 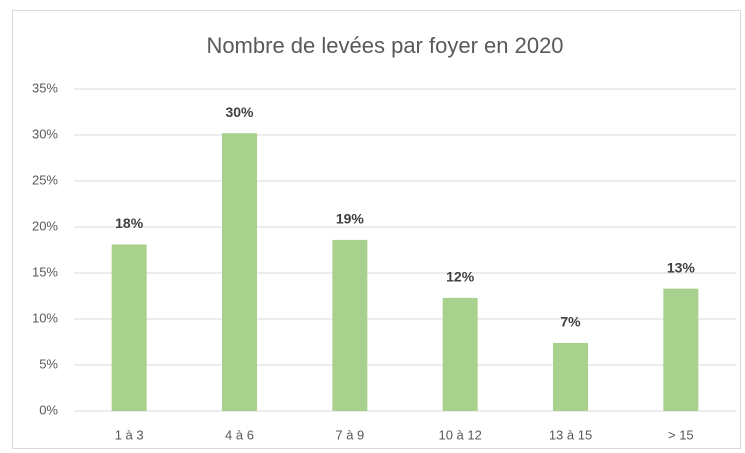 I want to click on value-label: 18%, so click(x=129, y=223).